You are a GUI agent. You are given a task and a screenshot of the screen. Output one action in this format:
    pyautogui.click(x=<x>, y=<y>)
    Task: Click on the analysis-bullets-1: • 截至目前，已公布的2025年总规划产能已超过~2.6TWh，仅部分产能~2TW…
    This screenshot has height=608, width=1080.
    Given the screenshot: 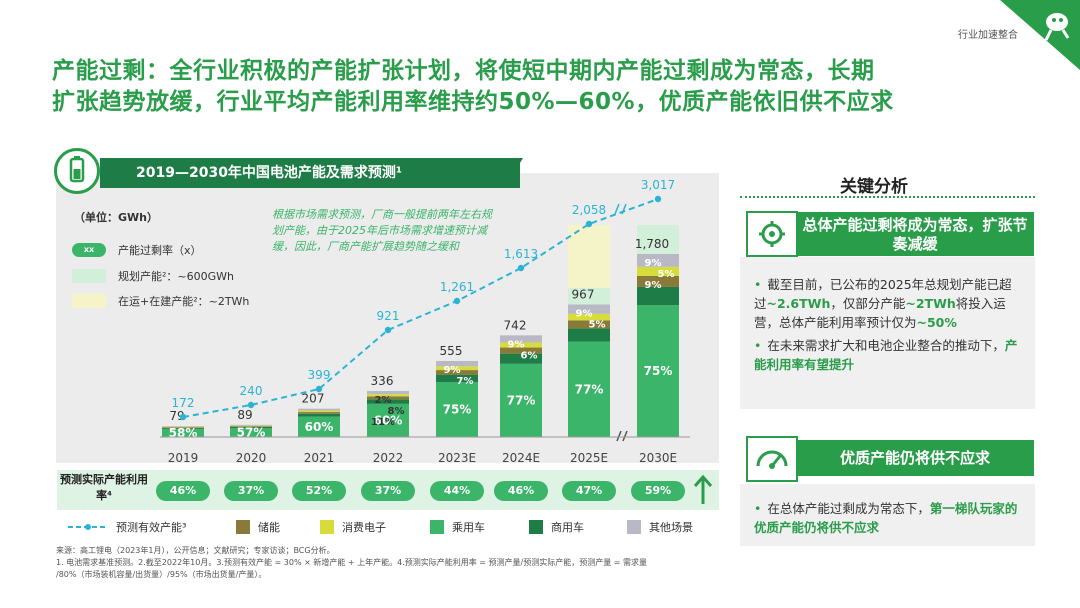 What is the action you would take?
    pyautogui.click(x=889, y=324)
    